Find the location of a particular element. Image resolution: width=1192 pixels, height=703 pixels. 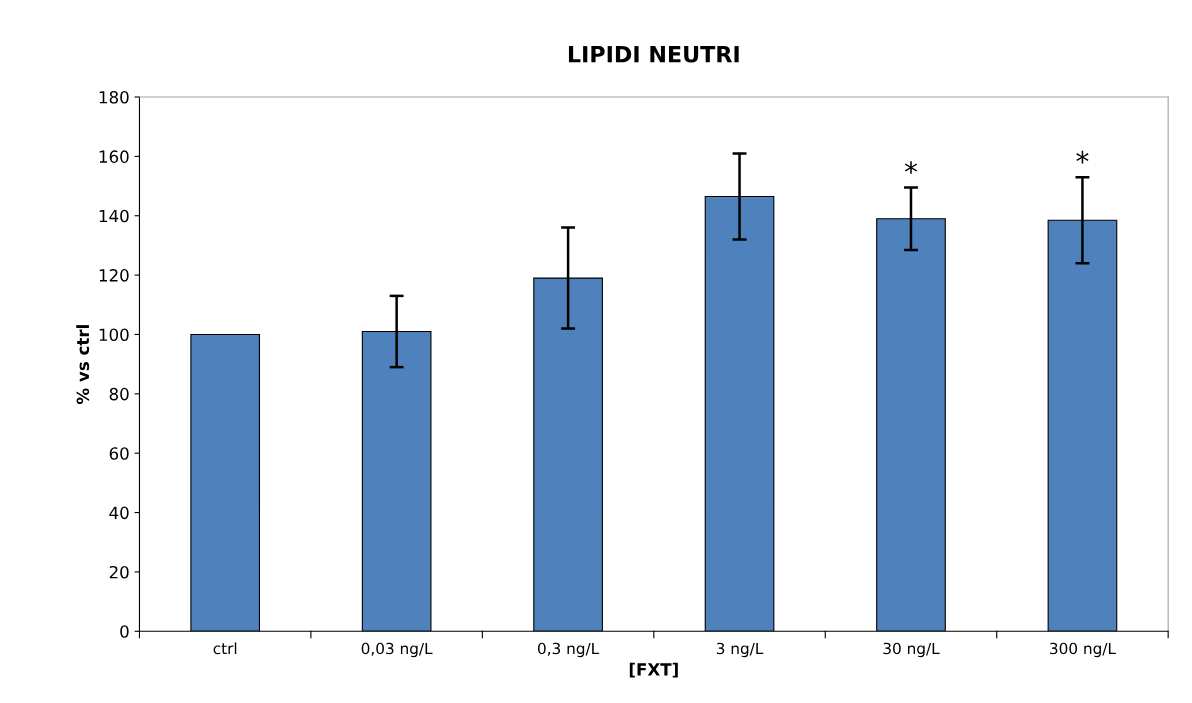

y-tick-label: 20 is located at coordinates (119, 572).